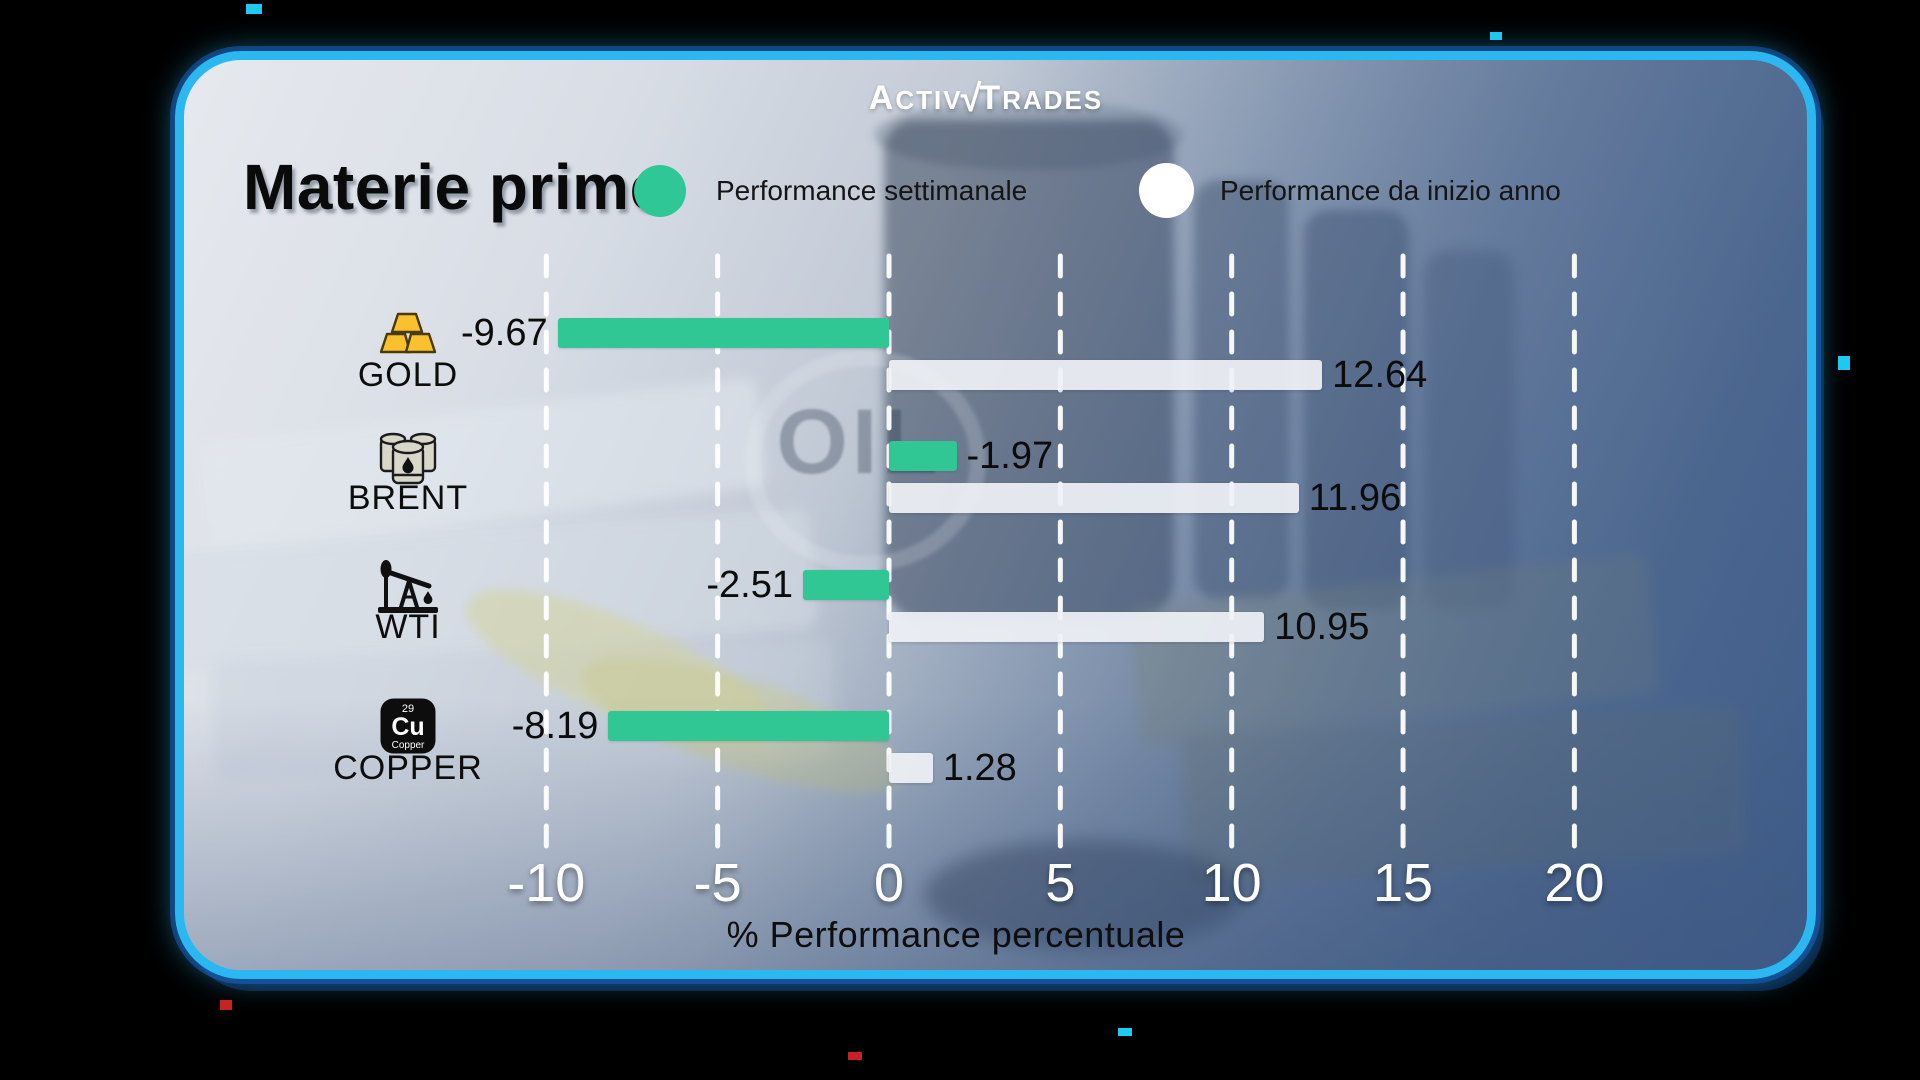 The width and height of the screenshot is (1920, 1080). I want to click on activtrades-logo: ACTIV√TRADES, so click(986, 99).